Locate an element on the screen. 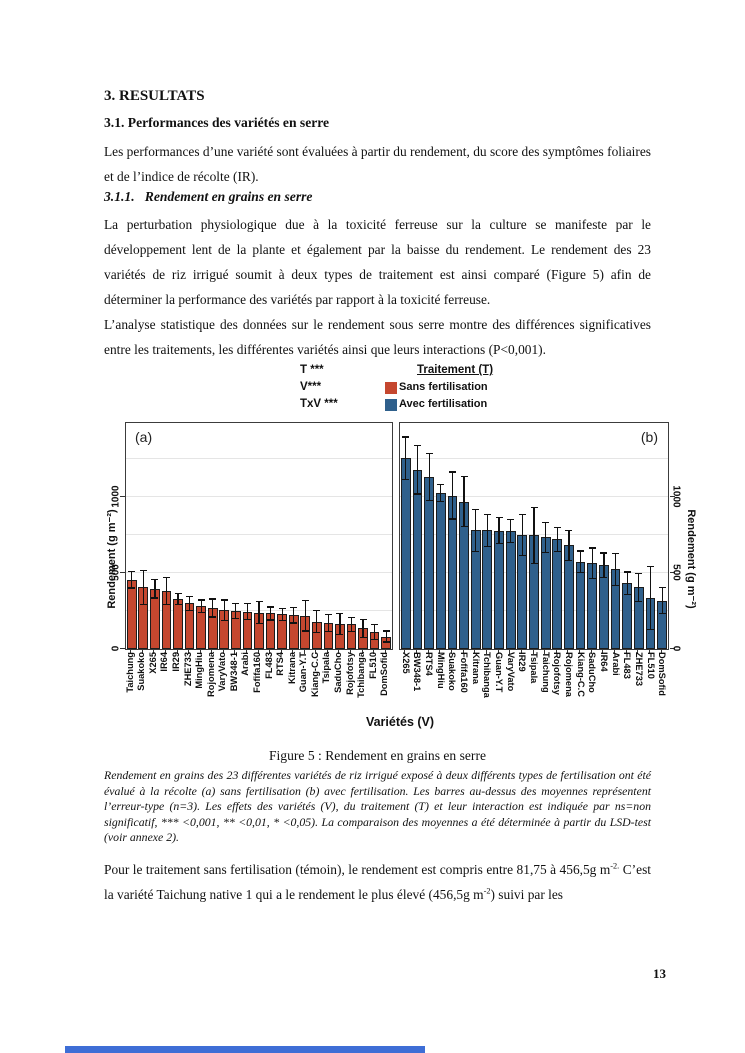 Image resolution: width=745 pixels, height=1053 pixels. y-tick is located at coordinates (672, 496).